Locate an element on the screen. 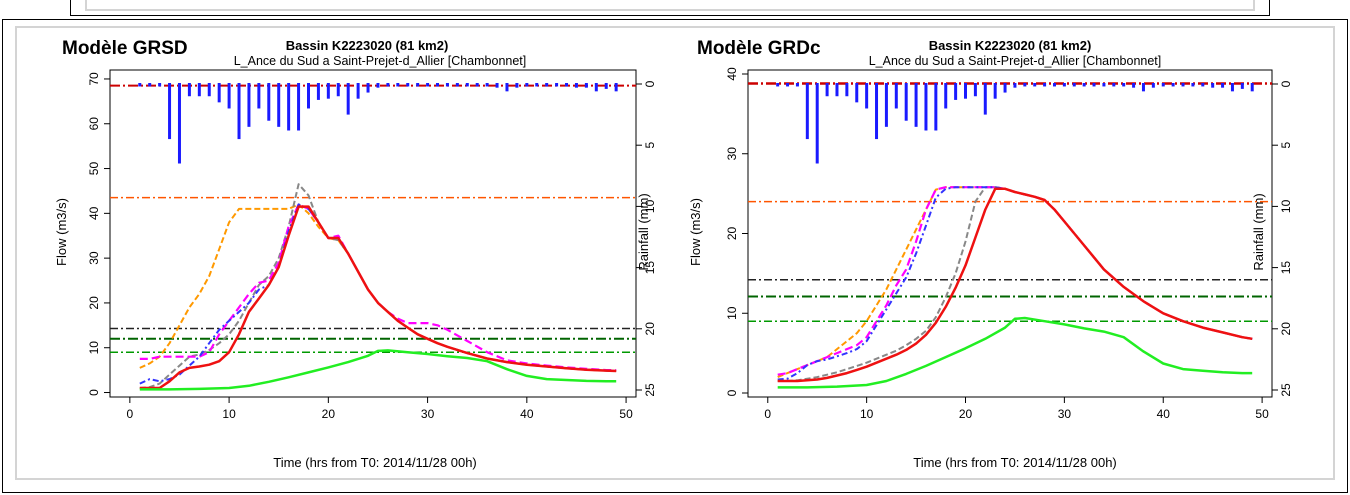 This screenshot has width=1350, height=495. model-label: Modèle GRDc is located at coordinates (759, 48).